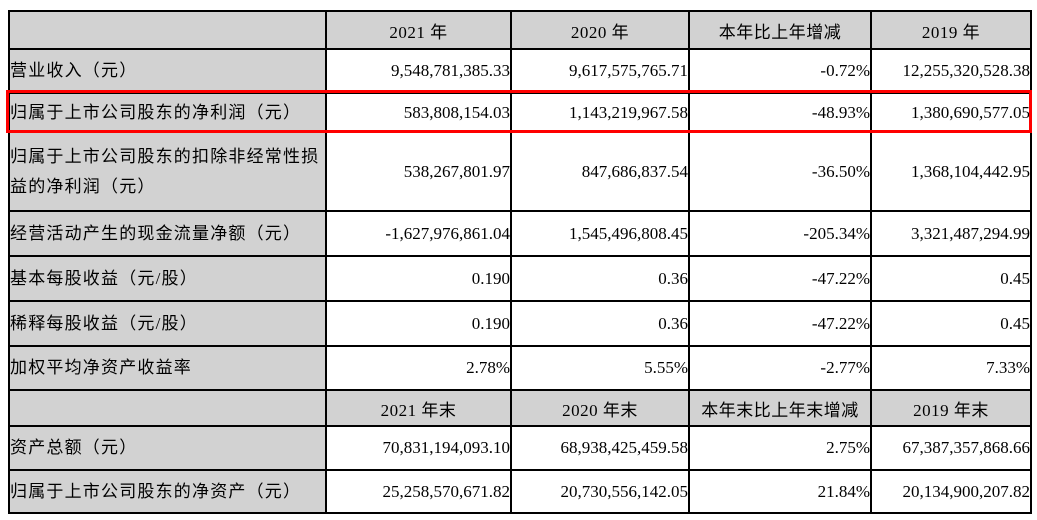 Image resolution: width=1037 pixels, height=520 pixels. What do you see at coordinates (600, 491) in the screenshot?
I see `cell-value: 20,730,556,142.05` at bounding box center [600, 491].